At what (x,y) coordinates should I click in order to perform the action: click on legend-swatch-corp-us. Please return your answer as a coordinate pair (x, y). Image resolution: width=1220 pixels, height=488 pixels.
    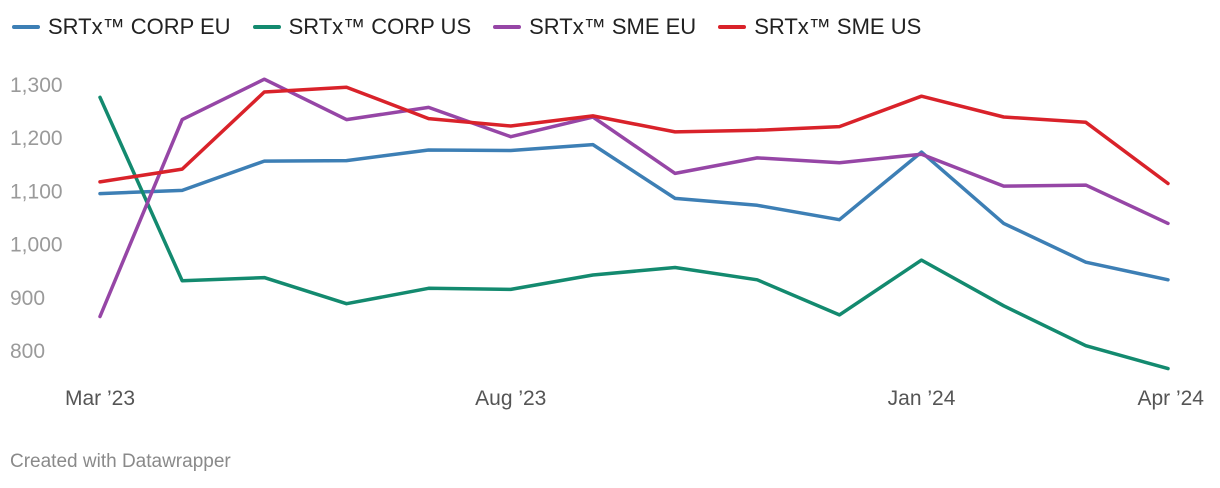
    Looking at the image, I should click on (266, 27).